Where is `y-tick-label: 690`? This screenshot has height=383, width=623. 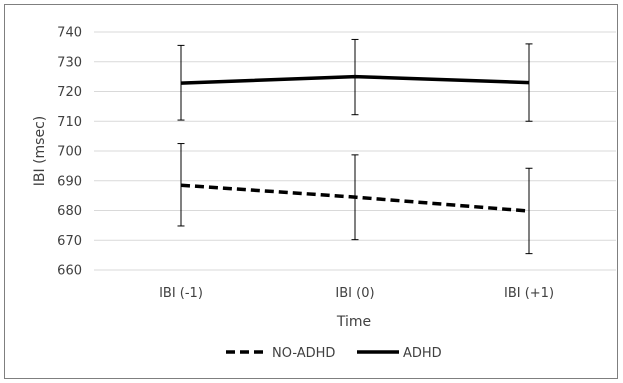
y-tick-label: 690 is located at coordinates (69, 181).